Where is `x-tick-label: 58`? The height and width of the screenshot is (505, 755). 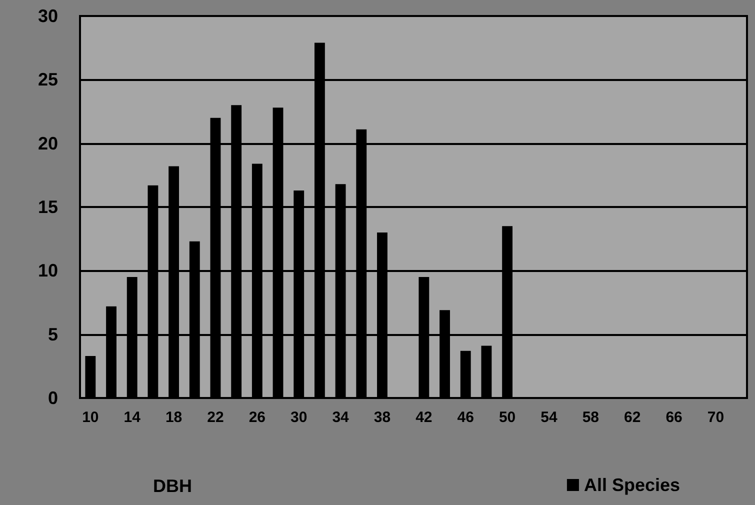
x-tick-label: 58 is located at coordinates (591, 417).